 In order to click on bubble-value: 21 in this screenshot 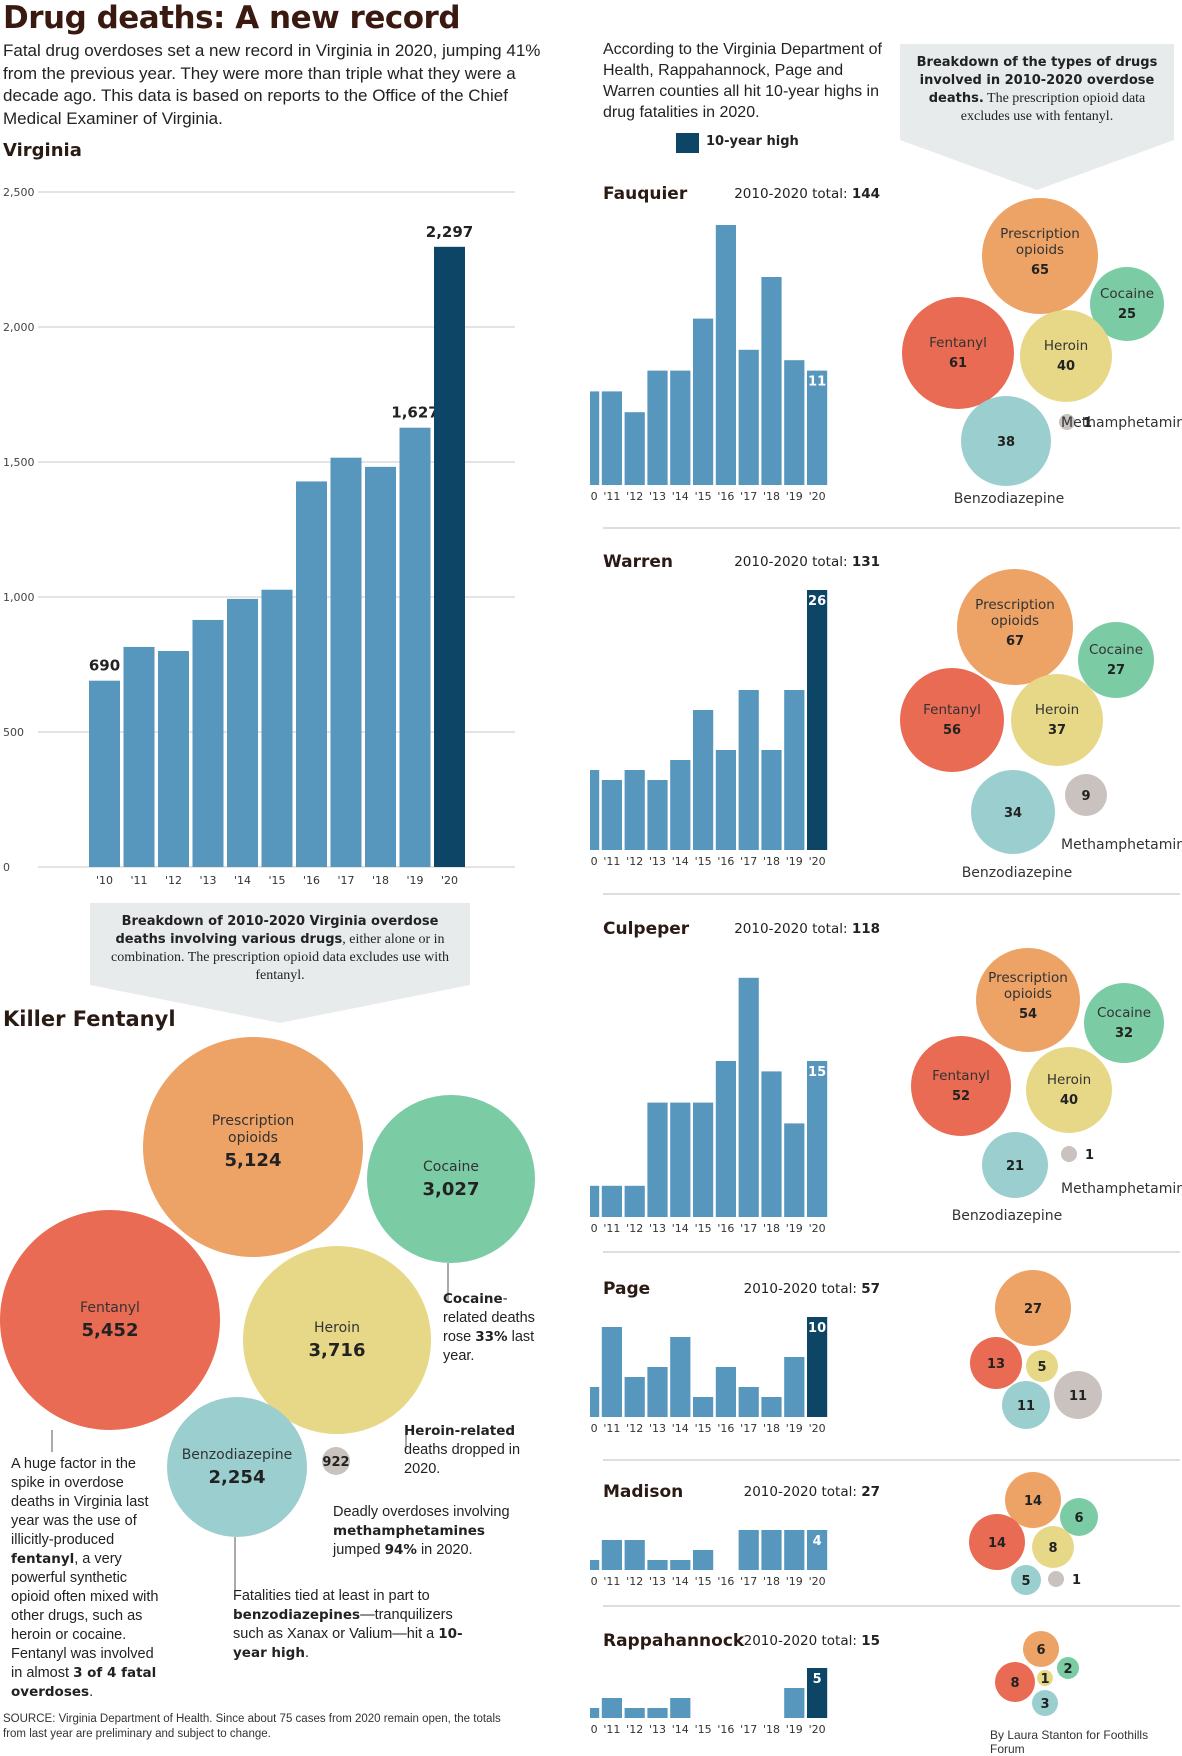, I will do `click(1015, 1166)`.